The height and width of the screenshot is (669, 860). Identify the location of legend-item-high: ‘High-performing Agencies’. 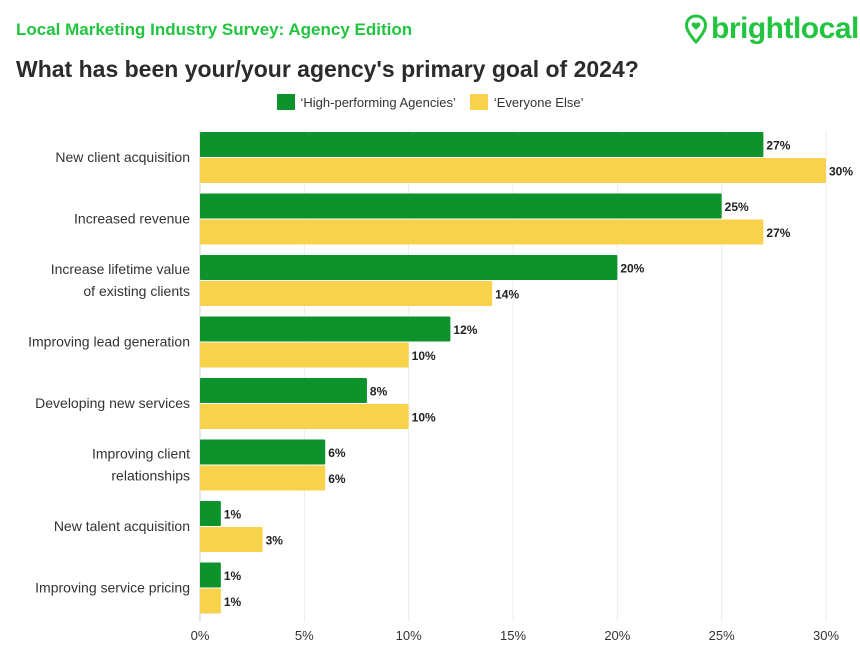
(366, 102).